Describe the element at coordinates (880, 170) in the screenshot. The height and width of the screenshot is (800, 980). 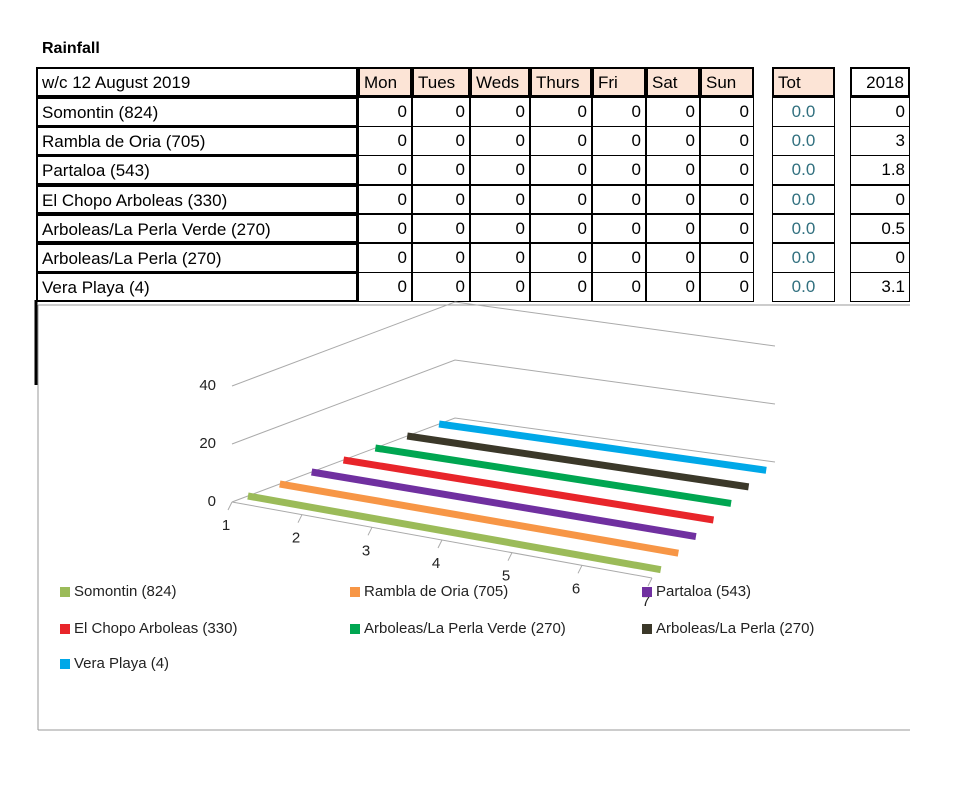
I see `table-cell: 1.8` at that location.